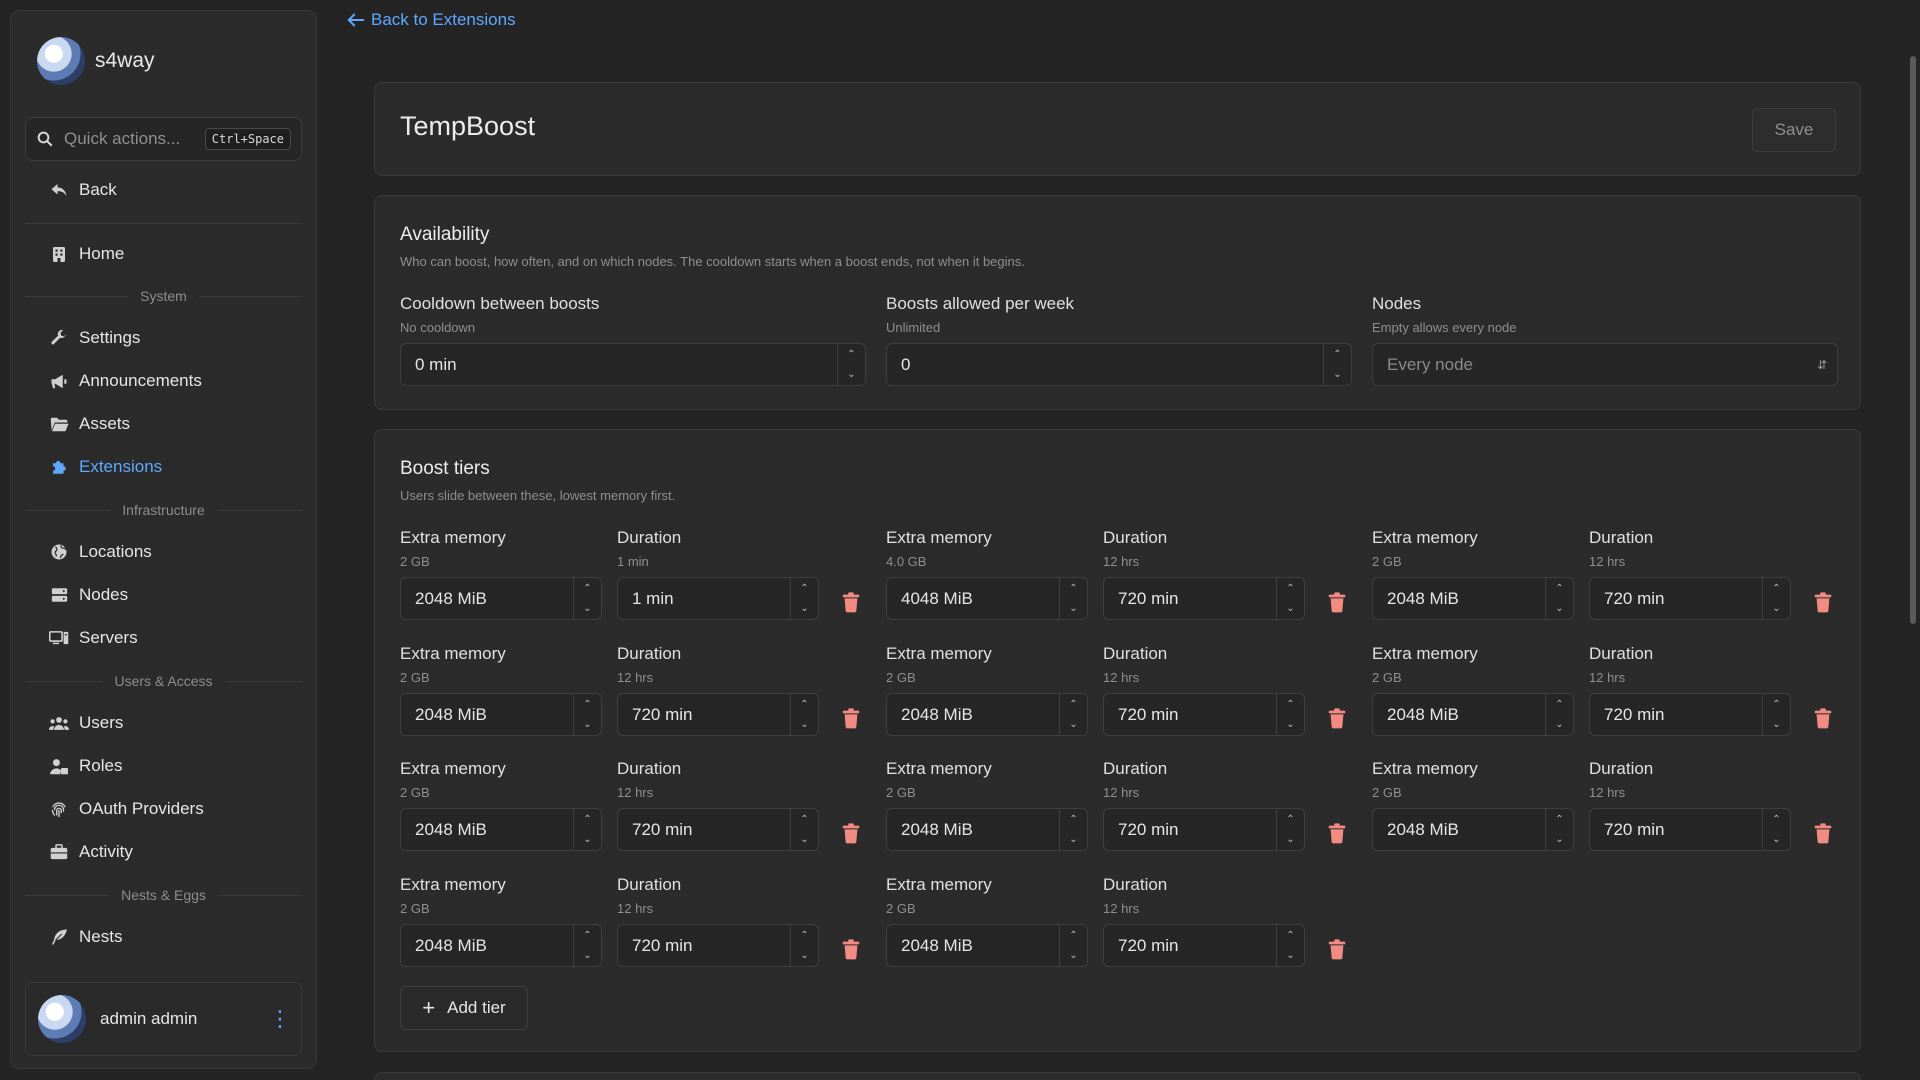 This screenshot has height=1080, width=1920. What do you see at coordinates (1794, 130) in the screenshot?
I see `save-button: Save` at bounding box center [1794, 130].